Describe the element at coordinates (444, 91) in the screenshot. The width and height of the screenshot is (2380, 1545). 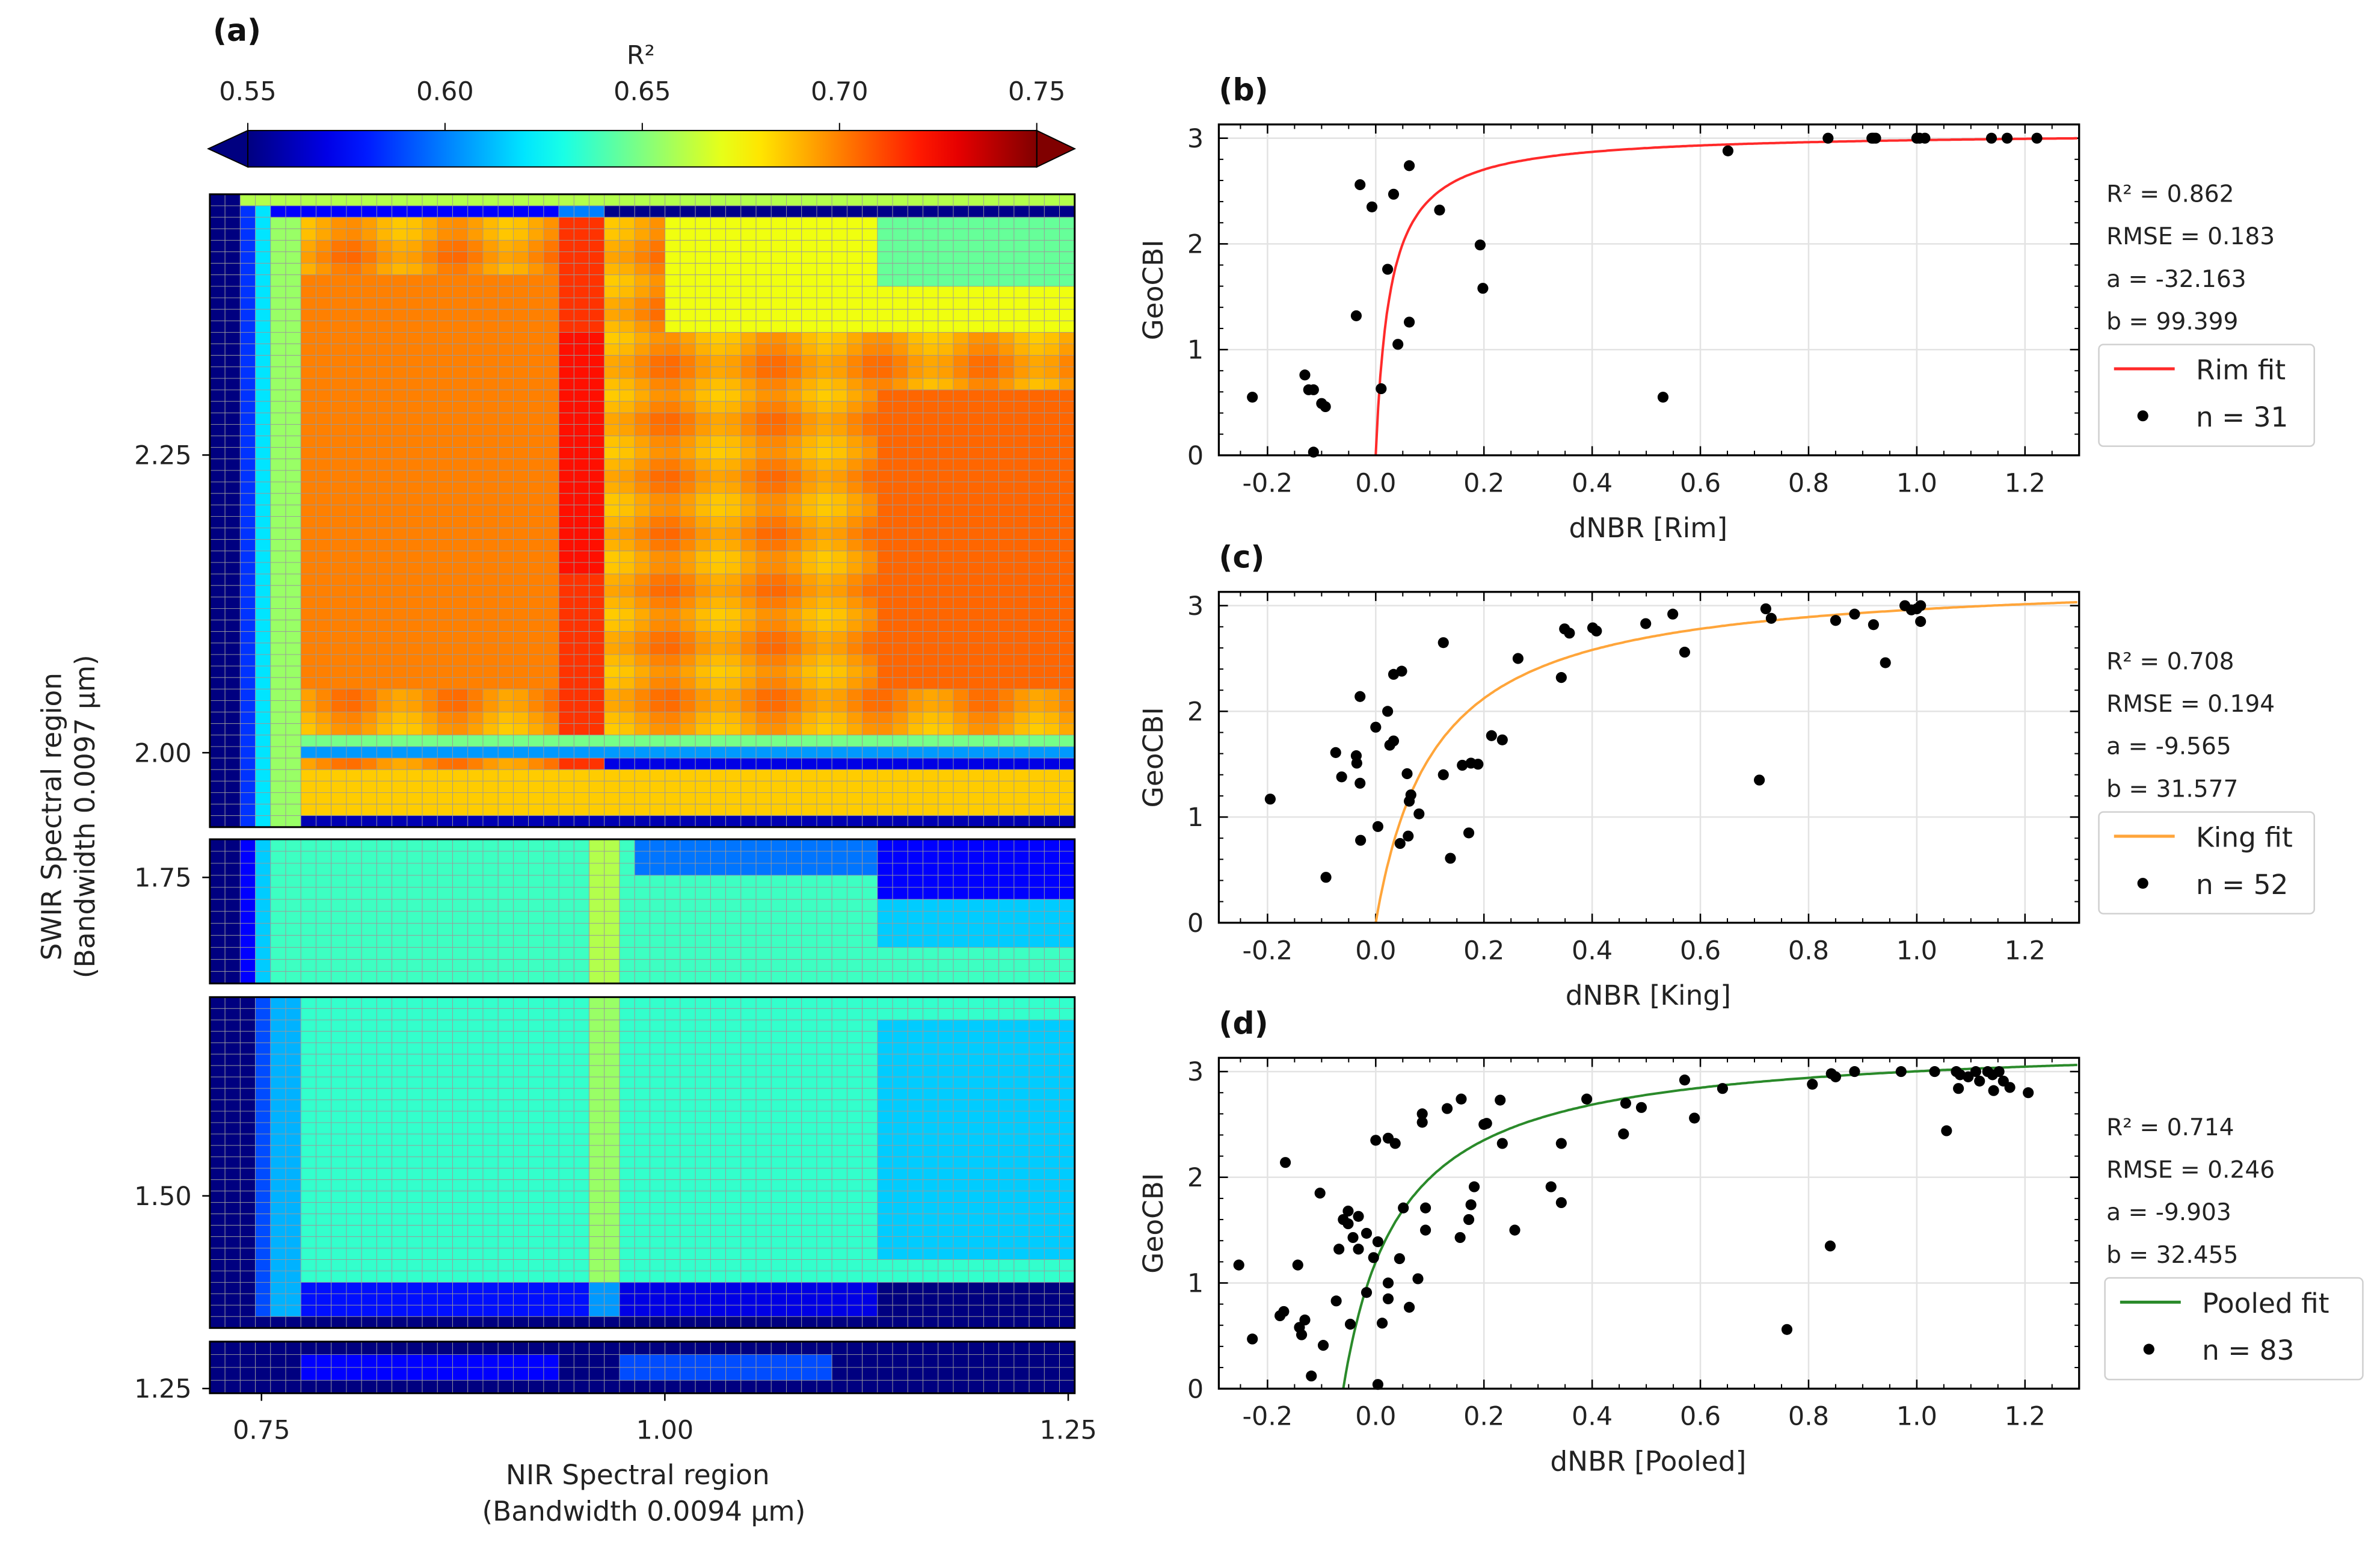
I see `colorbar-tick-label: 0.60` at that location.